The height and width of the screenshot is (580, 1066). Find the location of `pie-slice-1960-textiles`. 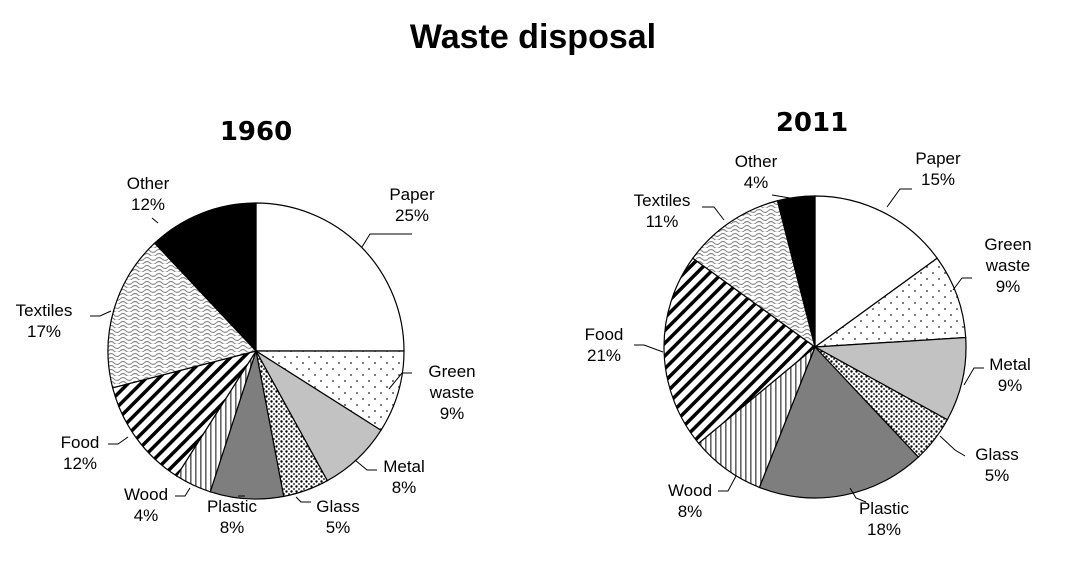

pie-slice-1960-textiles is located at coordinates (182, 315).